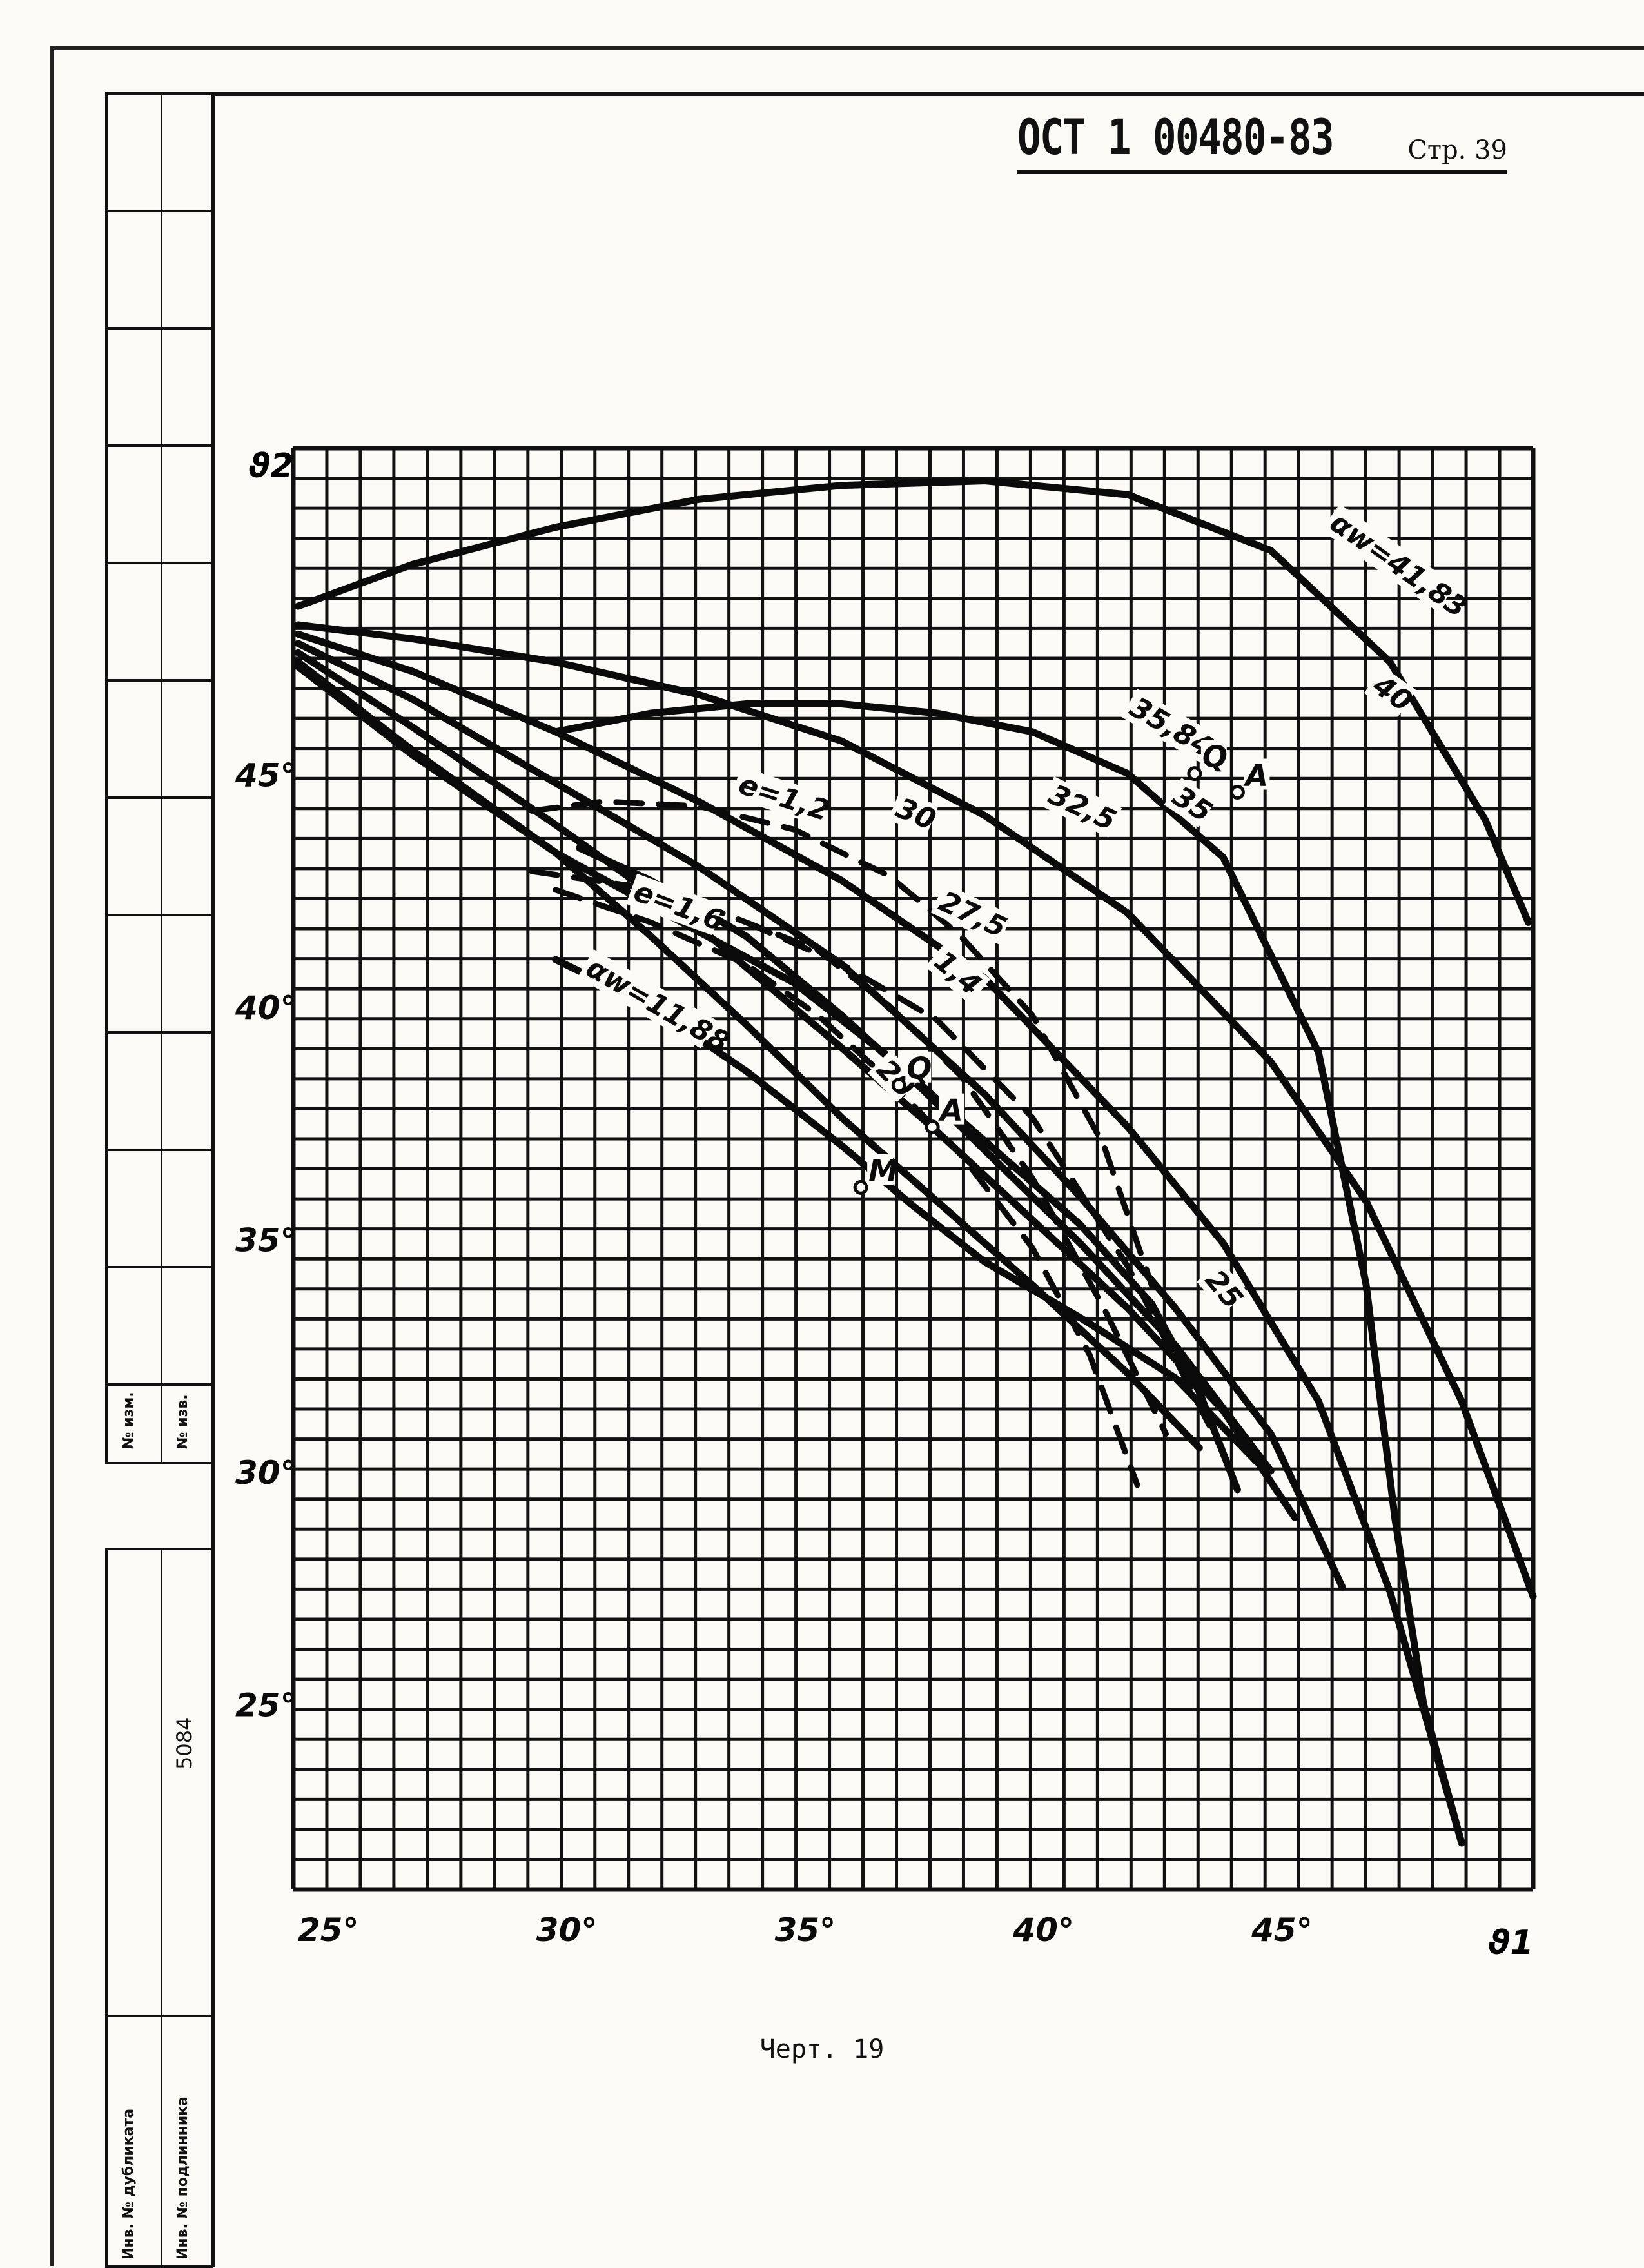  I want to click on point-label-1: A, so click(1255, 775).